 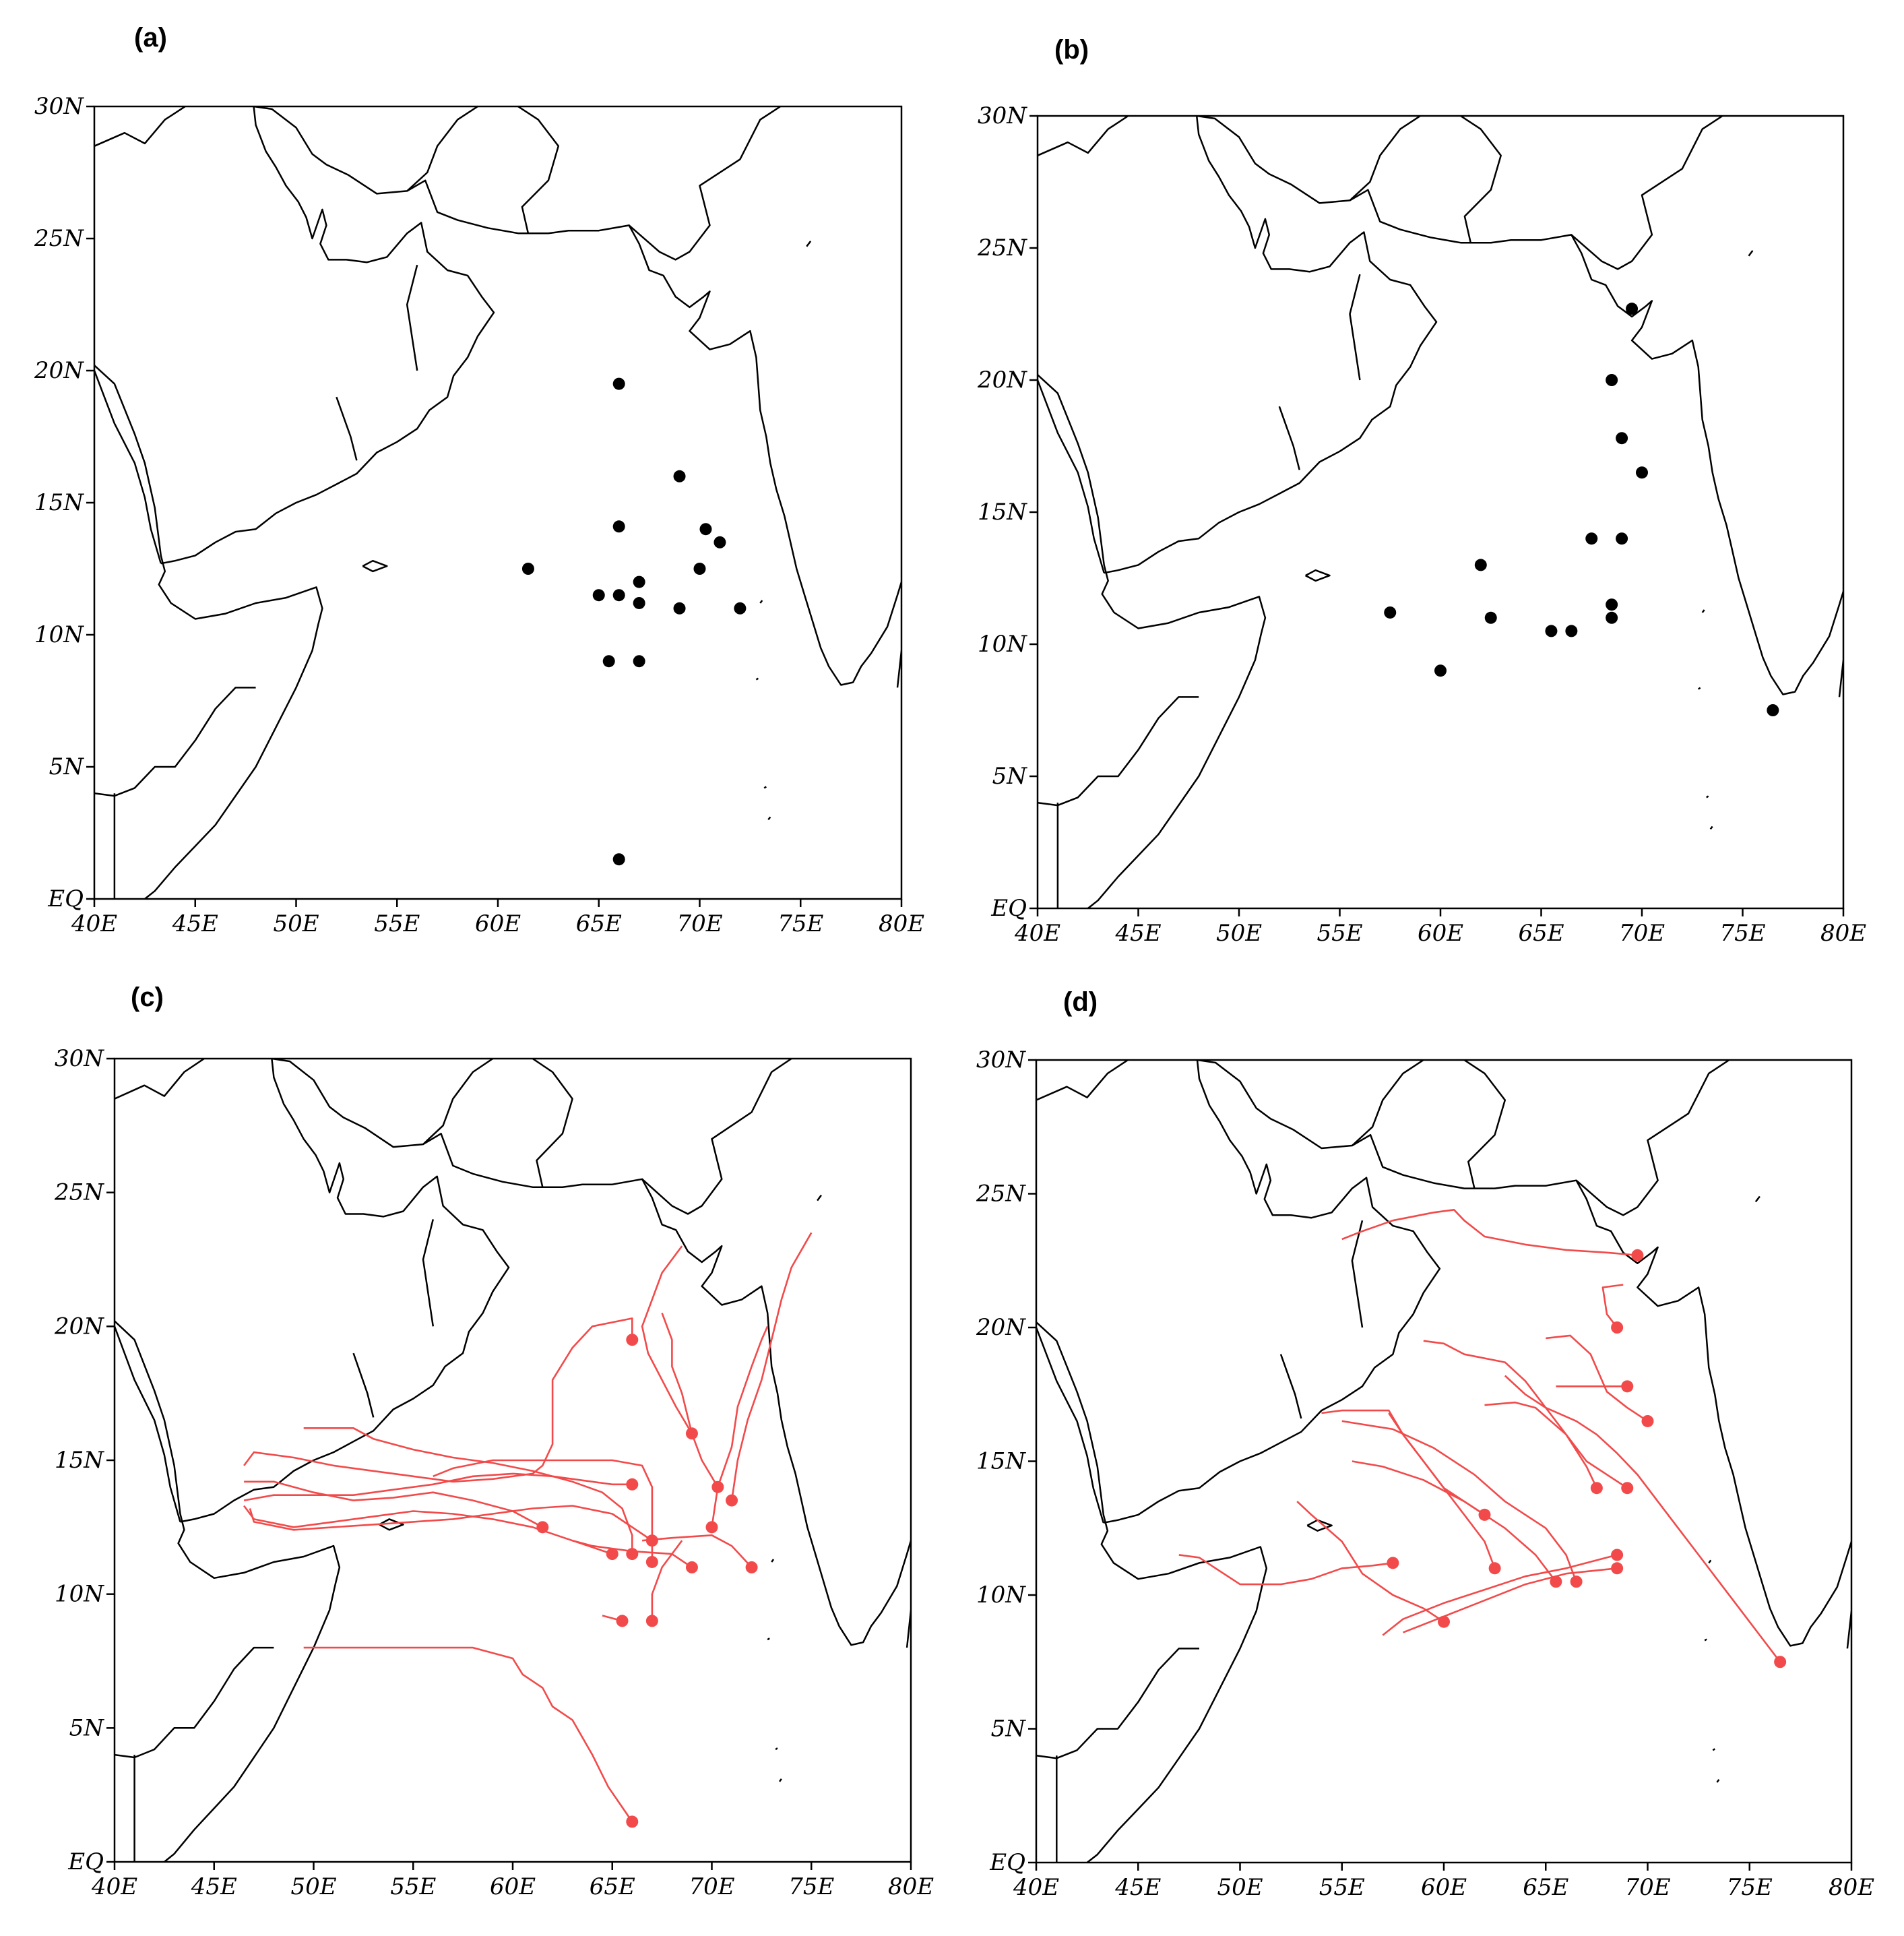 What do you see at coordinates (599, 923) in the screenshot?
I see `lon-tick-label: 65E` at bounding box center [599, 923].